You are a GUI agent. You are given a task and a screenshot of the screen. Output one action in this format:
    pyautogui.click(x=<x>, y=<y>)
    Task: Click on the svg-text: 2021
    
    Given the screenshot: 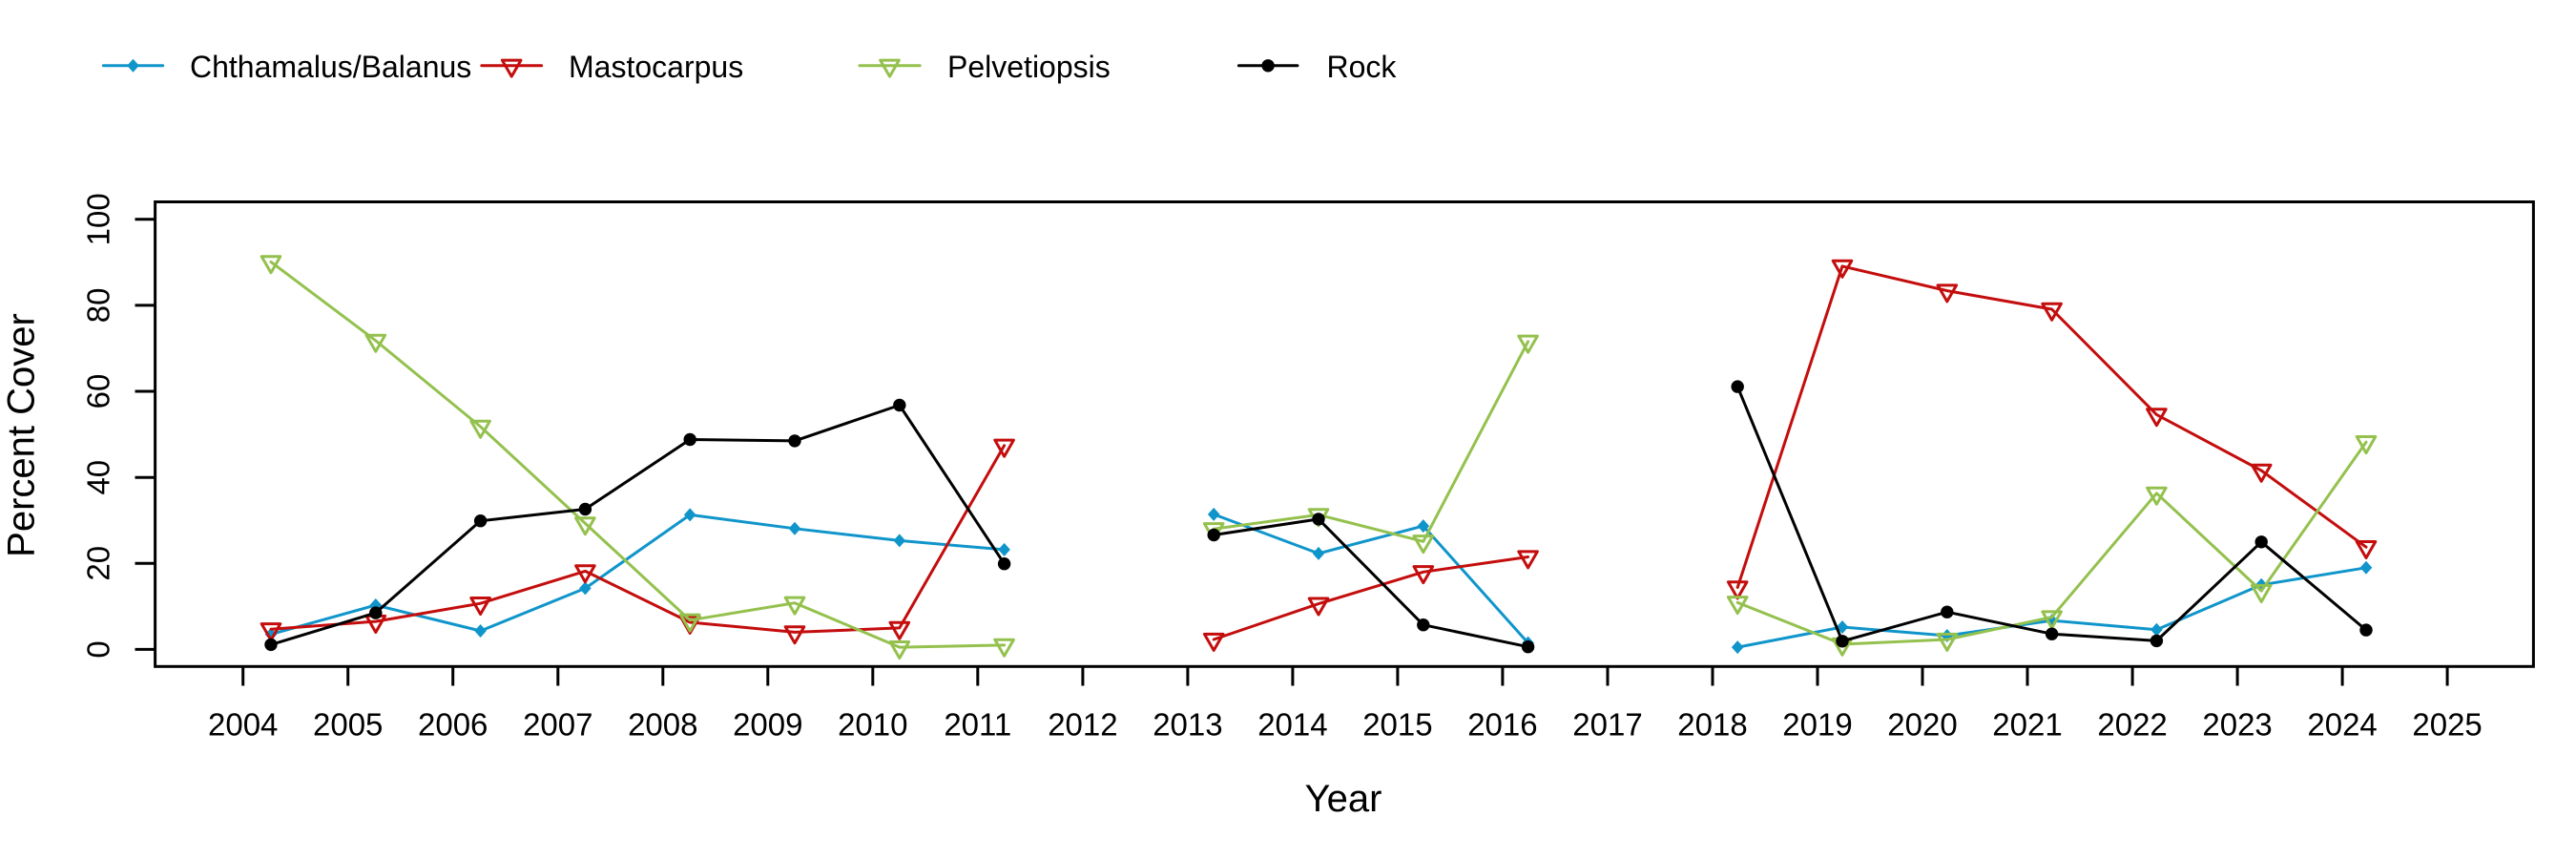 What is the action you would take?
    pyautogui.click(x=2027, y=725)
    